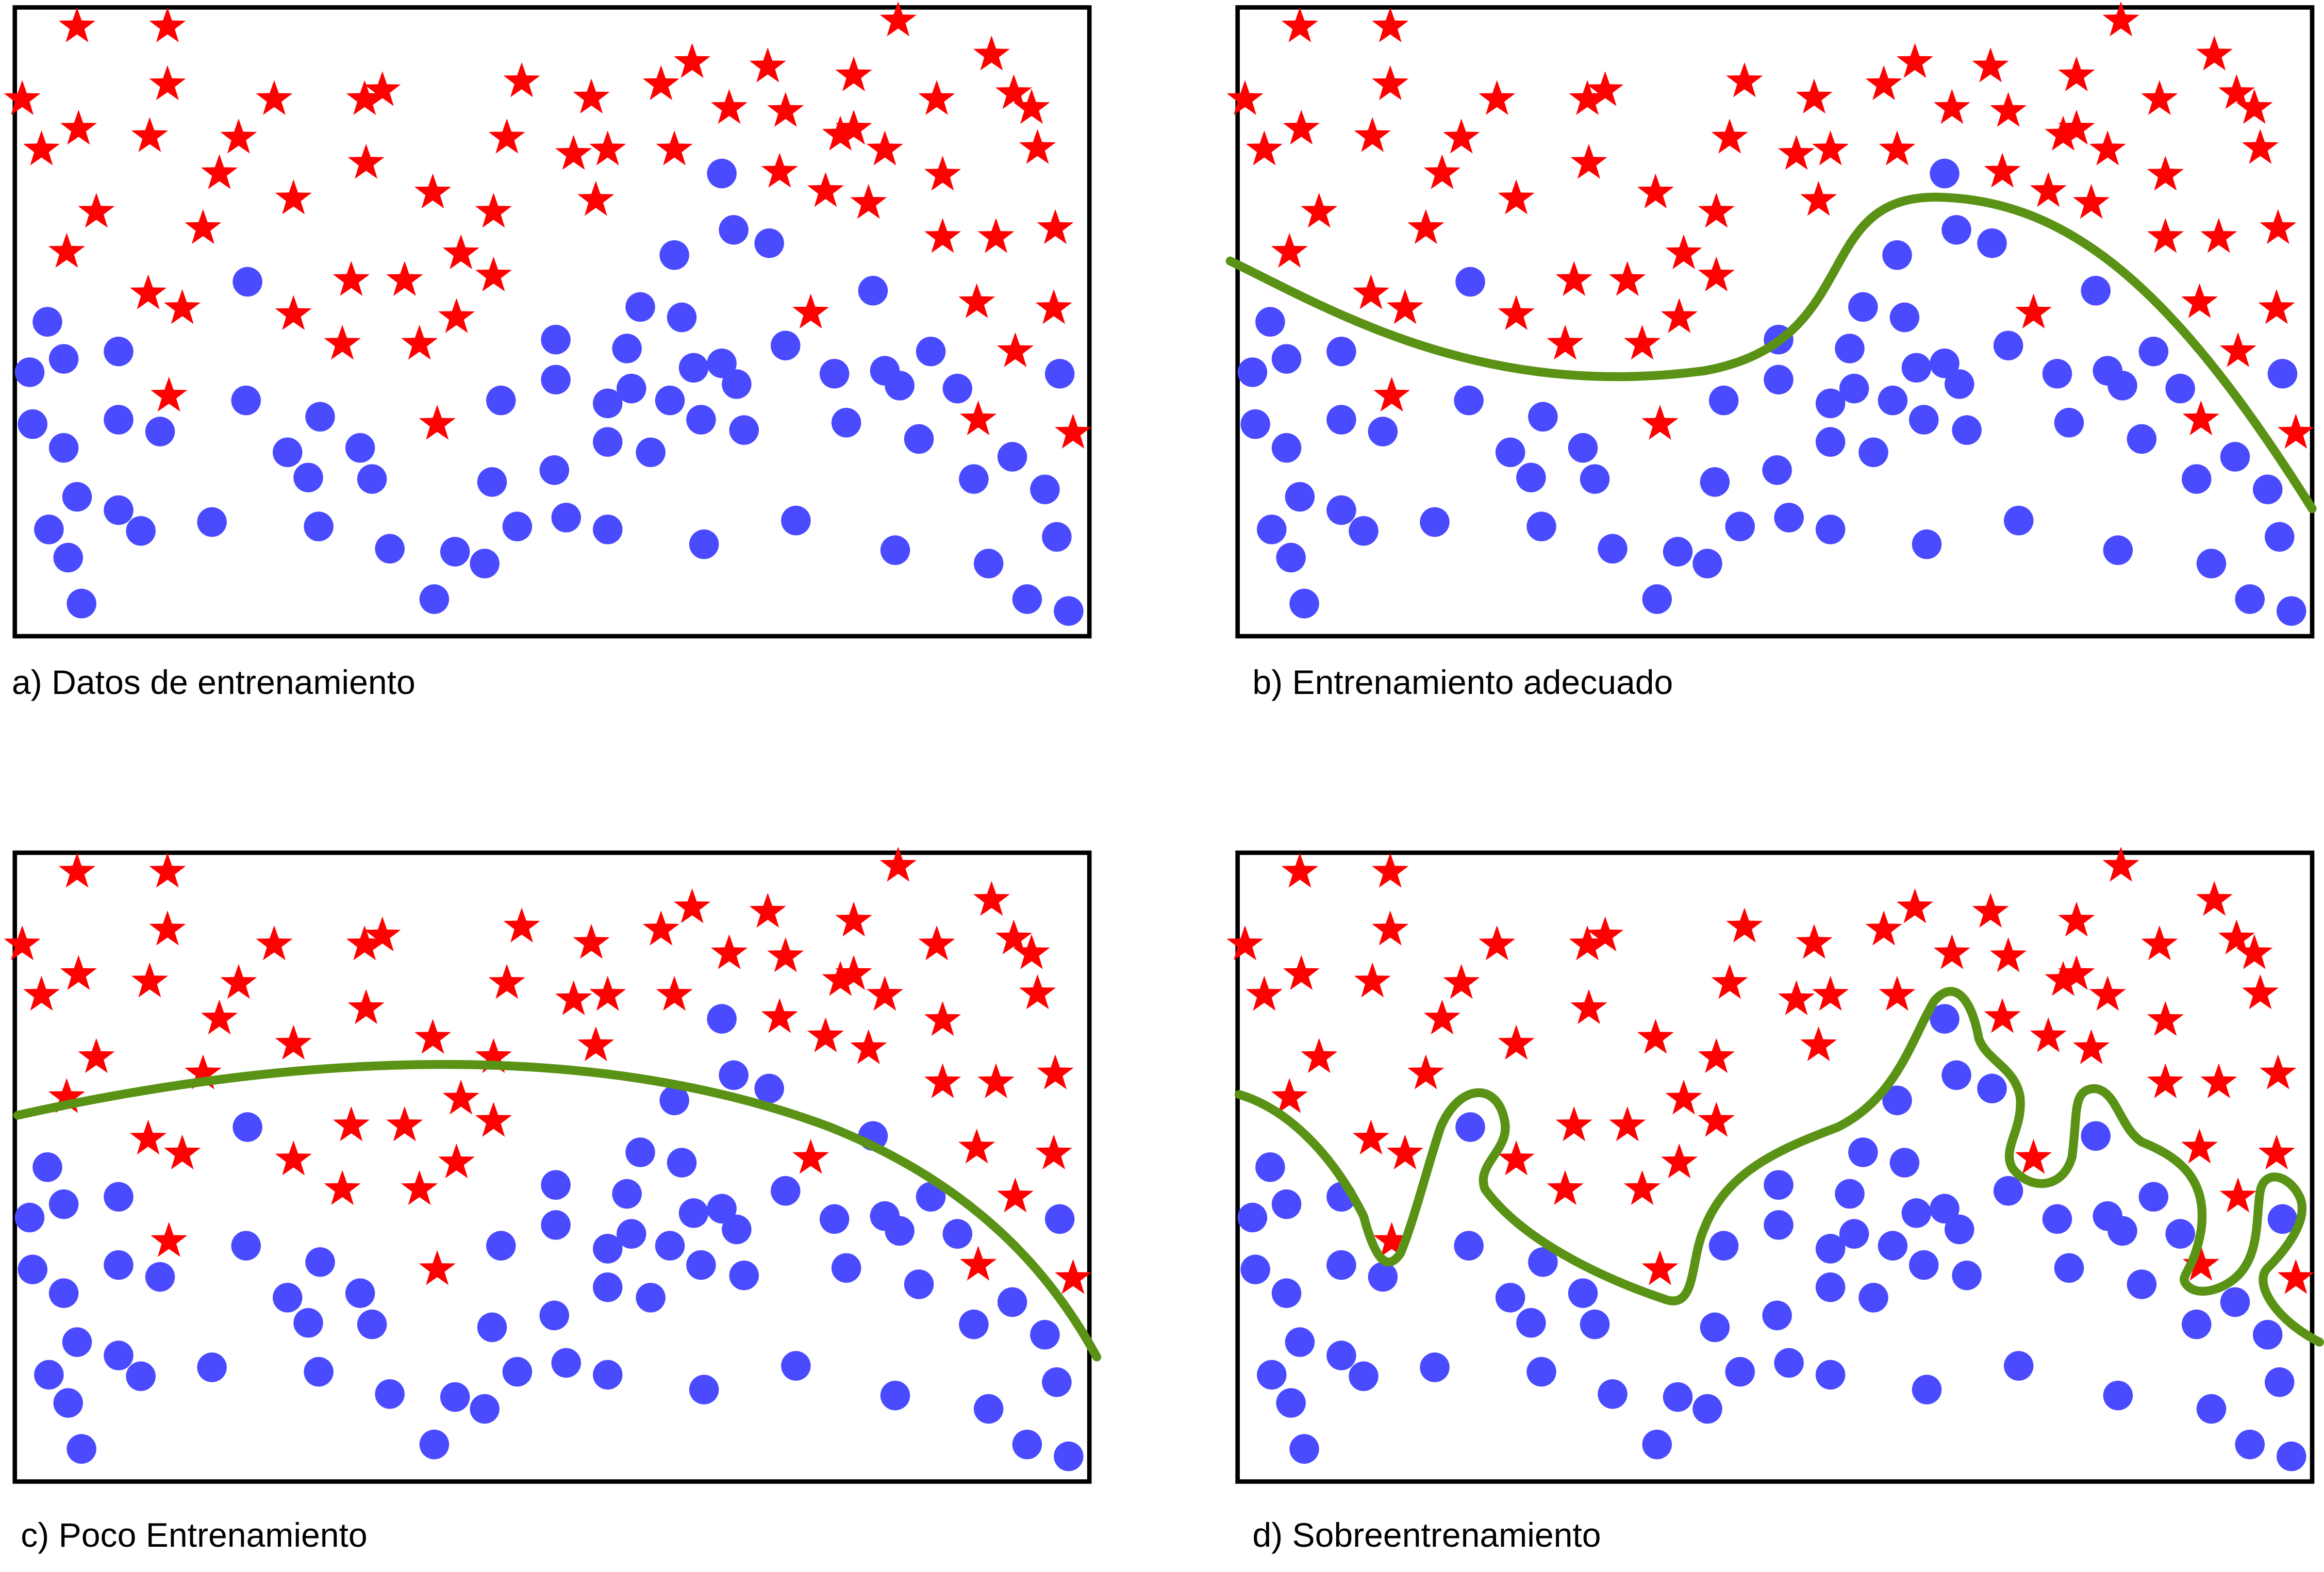 This screenshot has width=2324, height=1572. I want to click on decision-boundary-underfit, so click(557, 1211).